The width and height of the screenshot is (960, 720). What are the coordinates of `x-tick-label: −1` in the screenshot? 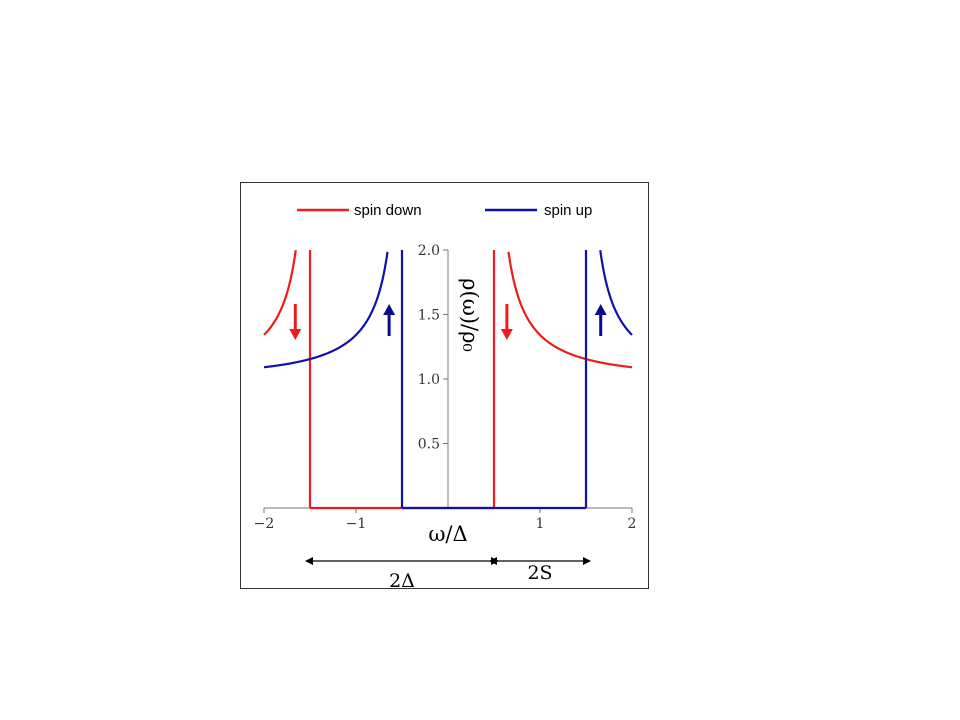 It's located at (356, 524).